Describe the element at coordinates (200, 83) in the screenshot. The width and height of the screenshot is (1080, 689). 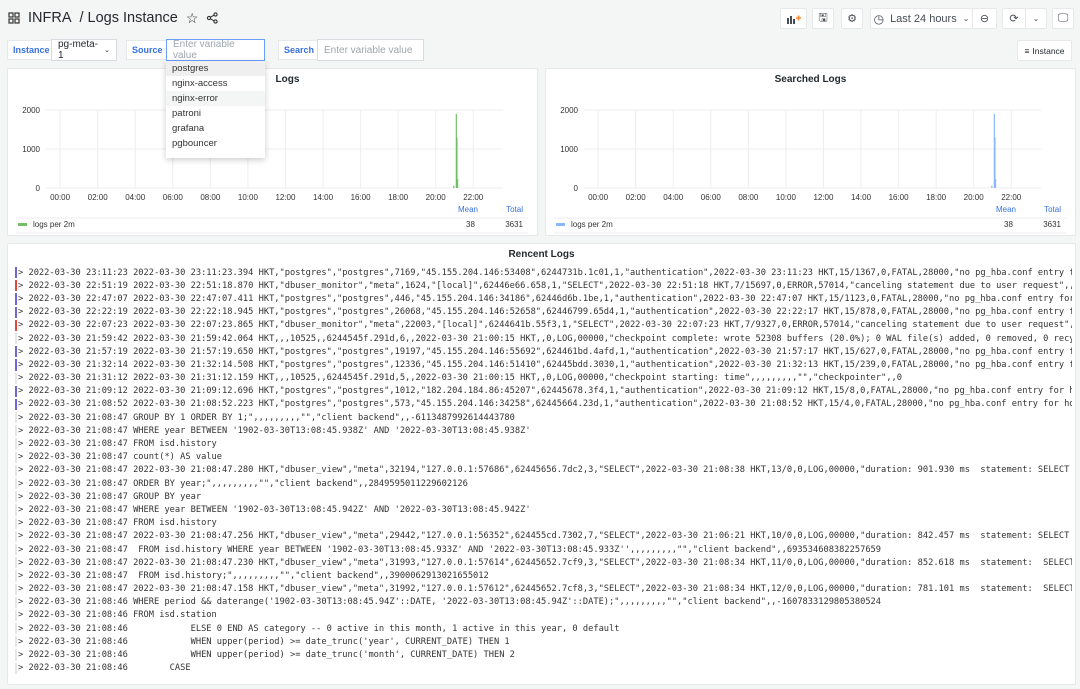
I see `source-option: nginx-access` at that location.